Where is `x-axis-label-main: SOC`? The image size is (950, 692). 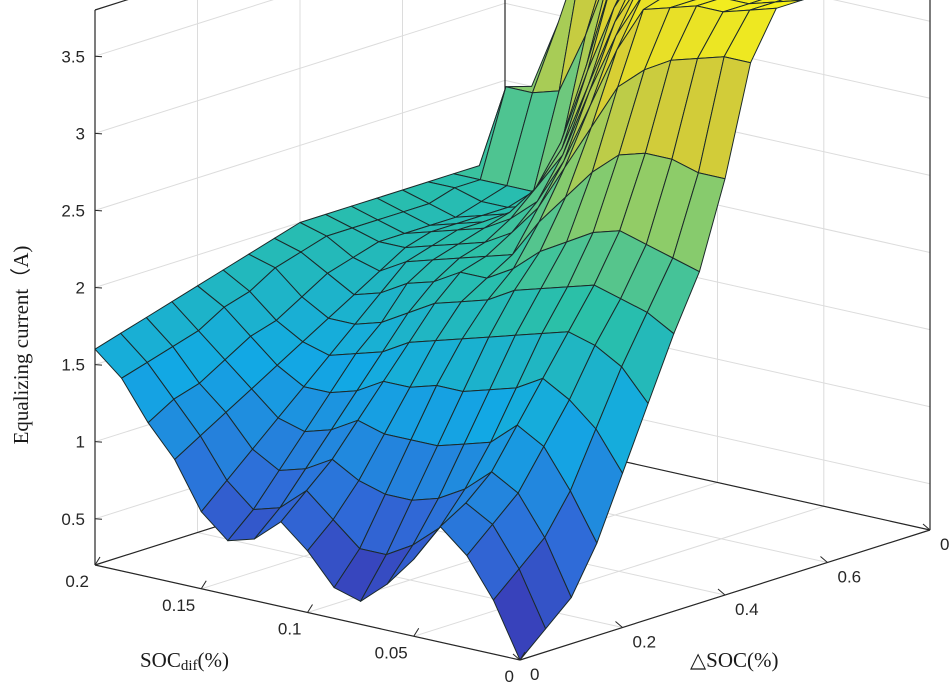 x-axis-label-main: SOC is located at coordinates (160, 660).